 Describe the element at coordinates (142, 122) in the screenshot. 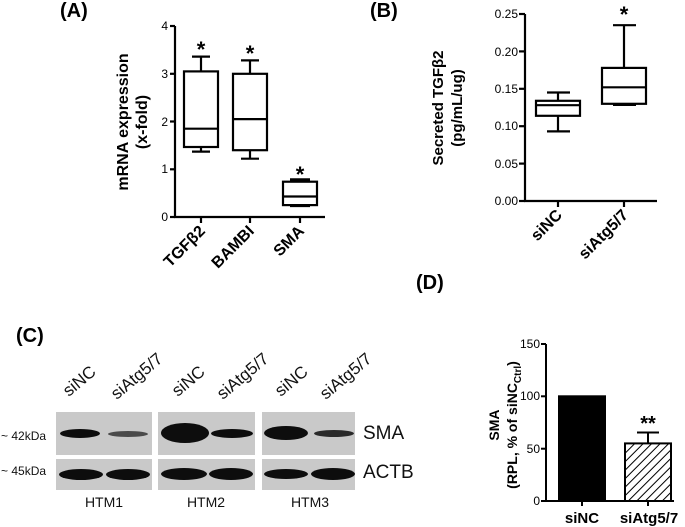

I see `panel-a-ylabel-line2: (x-fold)` at that location.